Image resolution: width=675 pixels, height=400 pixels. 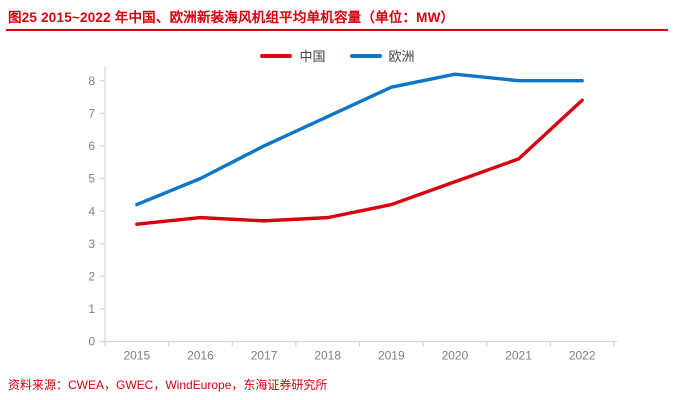 I want to click on legend-label-europe: 欧洲, so click(x=401, y=56).